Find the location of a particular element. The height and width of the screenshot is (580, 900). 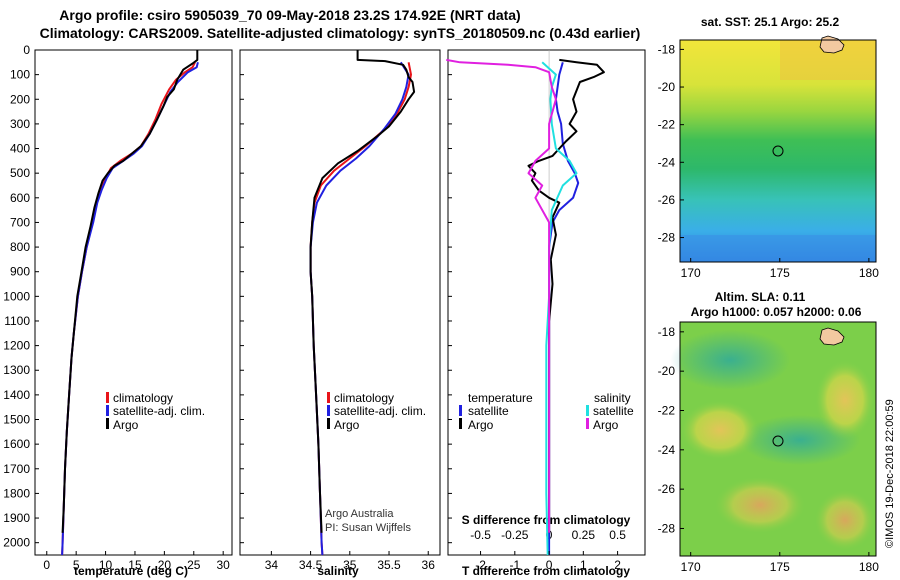

sla-low-patch is located at coordinates (730, 360).